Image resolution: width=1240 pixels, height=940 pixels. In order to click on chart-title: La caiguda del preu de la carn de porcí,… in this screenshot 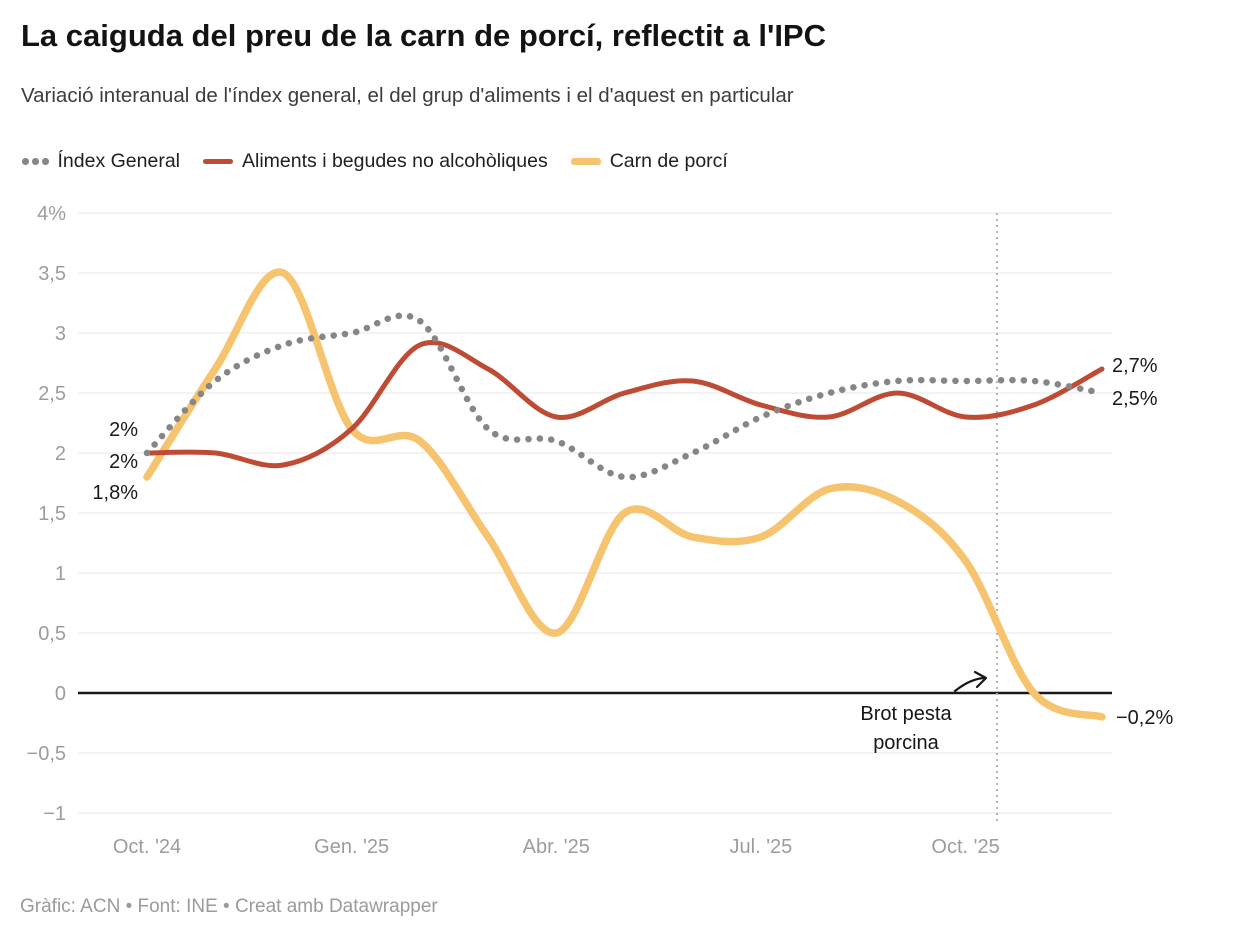, I will do `click(424, 35)`.